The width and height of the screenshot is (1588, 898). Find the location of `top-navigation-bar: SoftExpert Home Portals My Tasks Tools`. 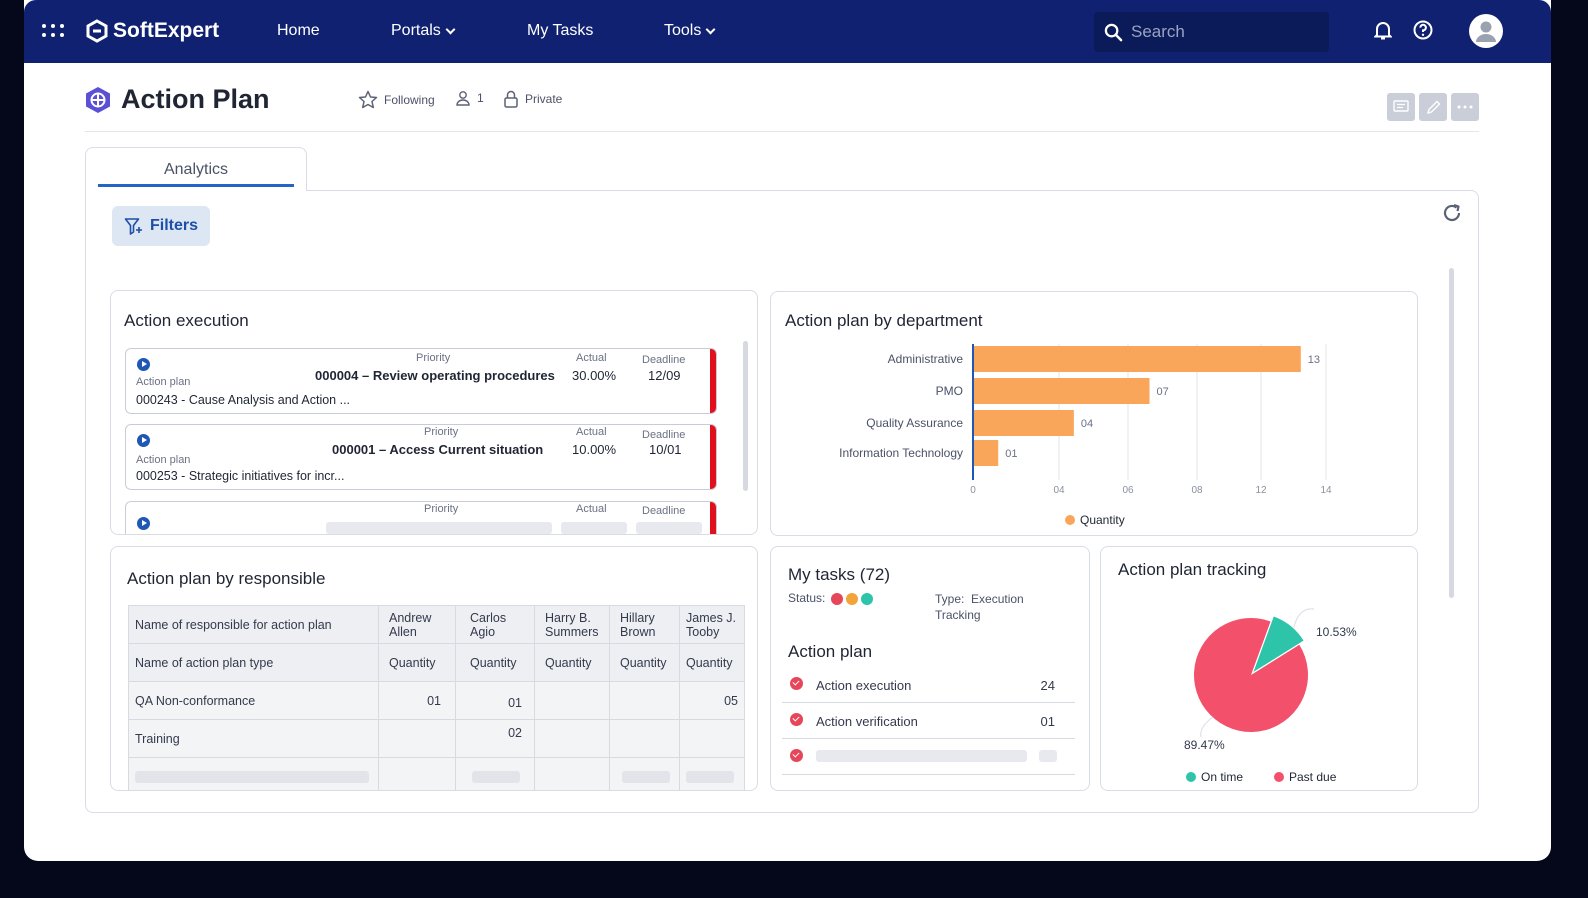

top-navigation-bar: SoftExpert Home Portals My Tasks Tools is located at coordinates (787, 31).